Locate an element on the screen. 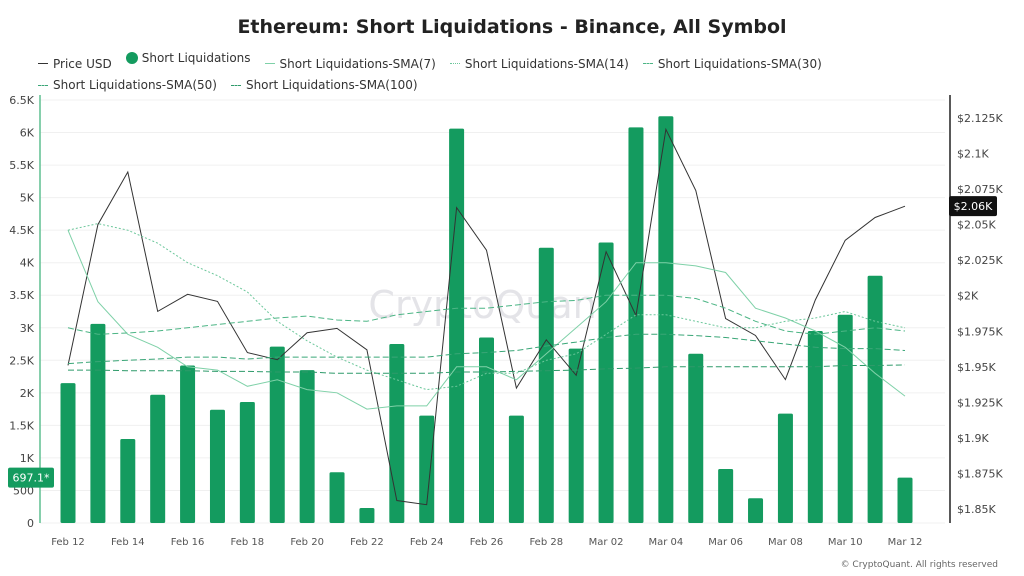  legend-item: Short Liquidations-SMA(7) is located at coordinates (350, 64).